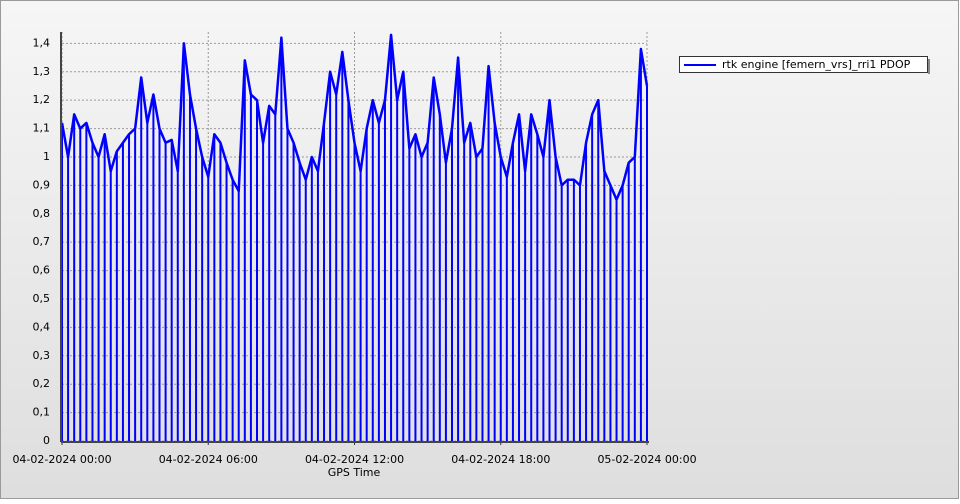 This screenshot has width=960, height=504. I want to click on y-tick-label: 0, so click(46, 440).